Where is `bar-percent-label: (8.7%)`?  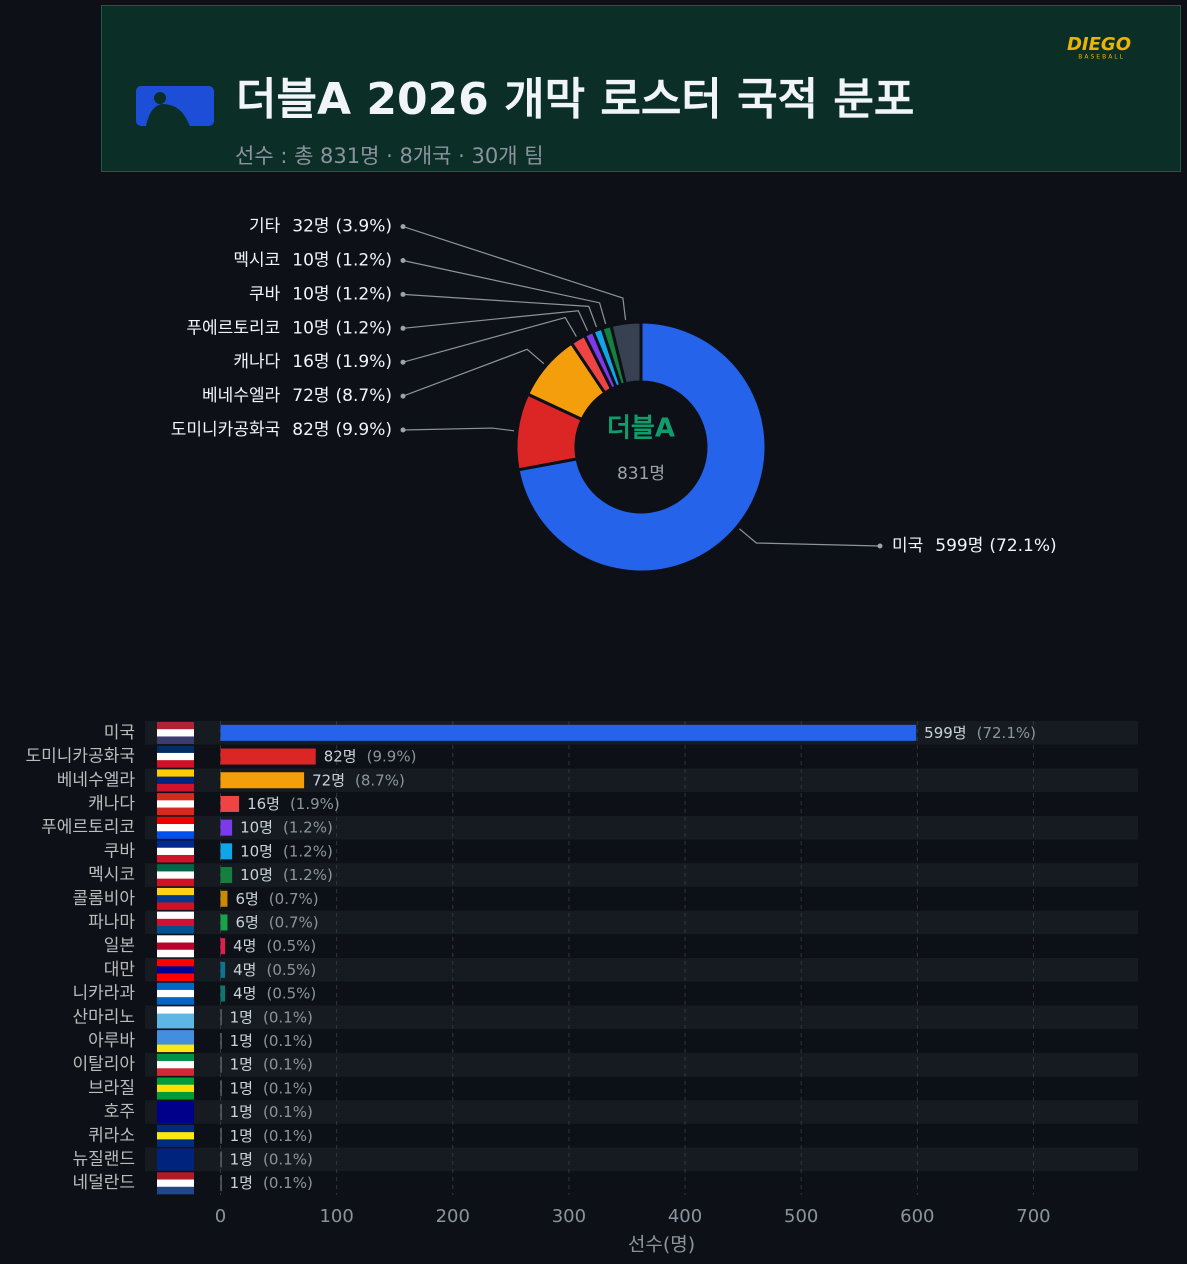 bar-percent-label: (8.7%) is located at coordinates (380, 780).